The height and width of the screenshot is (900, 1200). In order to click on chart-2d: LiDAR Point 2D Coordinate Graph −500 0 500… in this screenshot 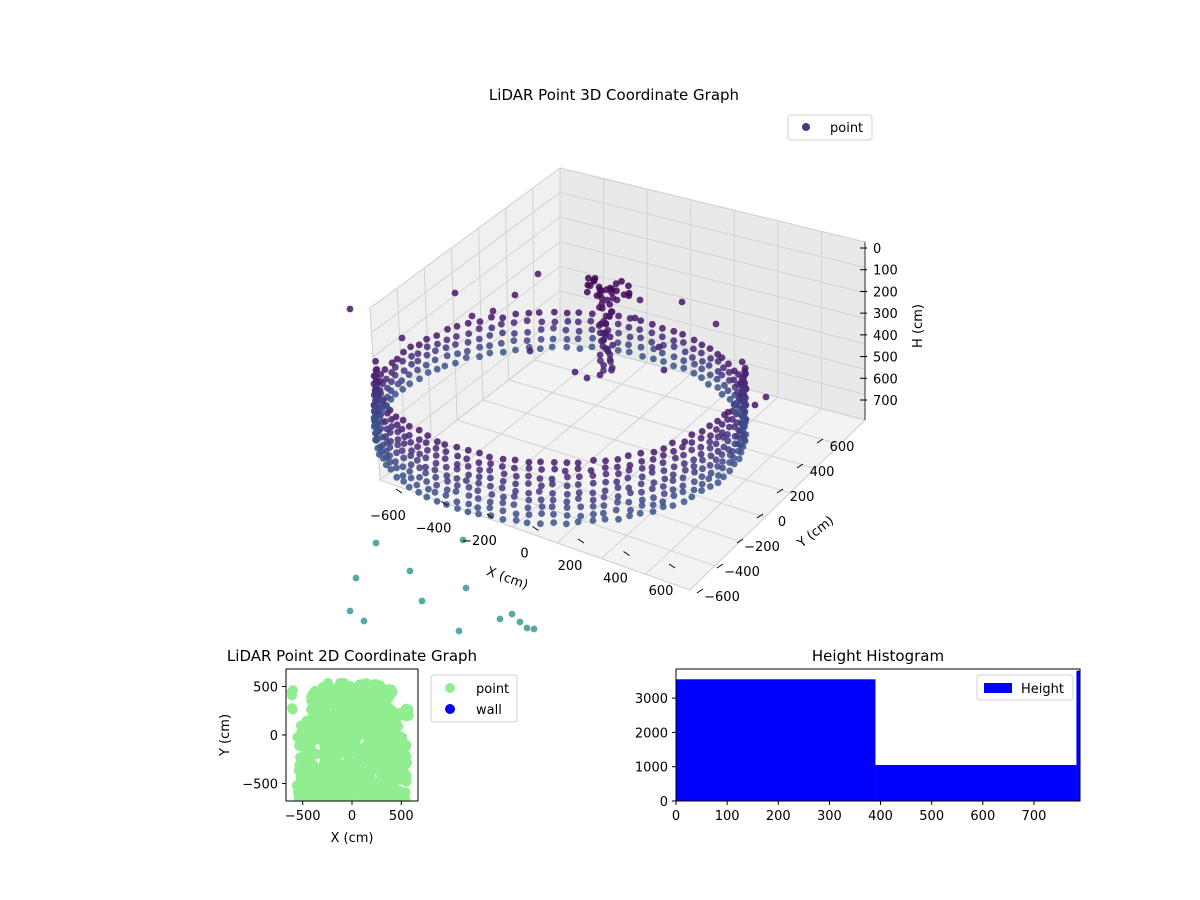, I will do `click(368, 746)`.